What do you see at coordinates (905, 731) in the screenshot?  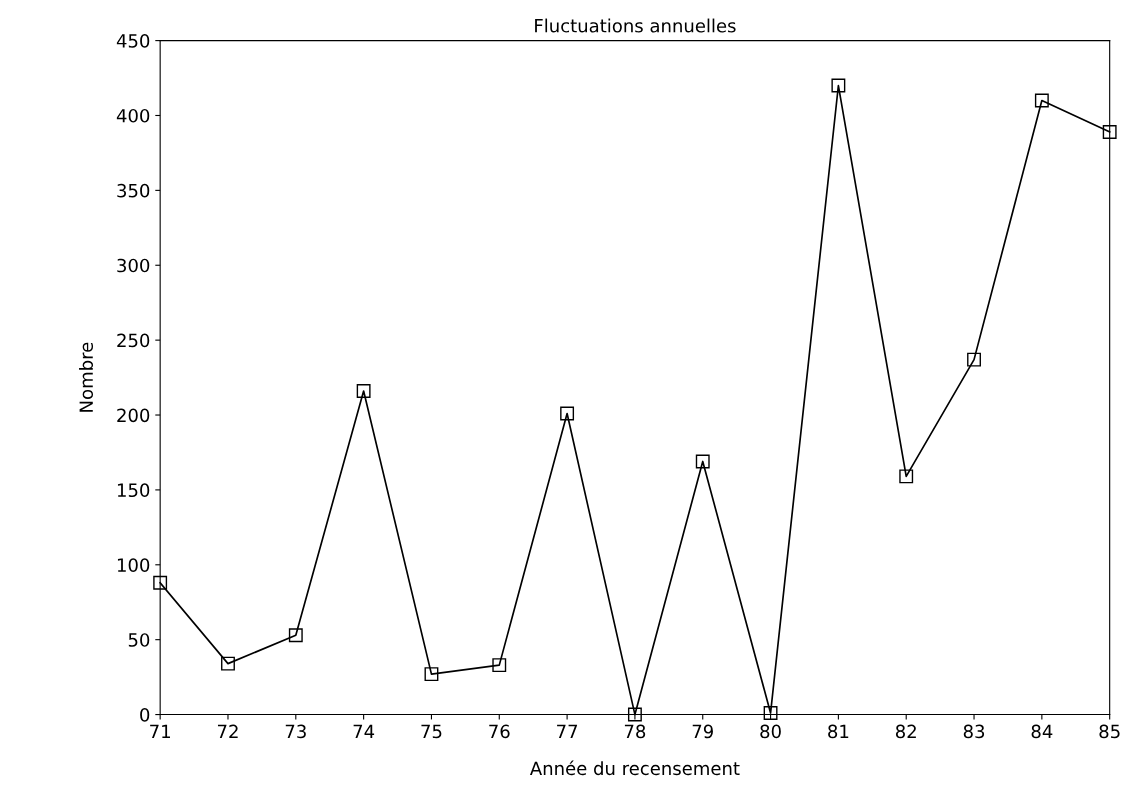 I see `x-tick-label: 82` at bounding box center [905, 731].